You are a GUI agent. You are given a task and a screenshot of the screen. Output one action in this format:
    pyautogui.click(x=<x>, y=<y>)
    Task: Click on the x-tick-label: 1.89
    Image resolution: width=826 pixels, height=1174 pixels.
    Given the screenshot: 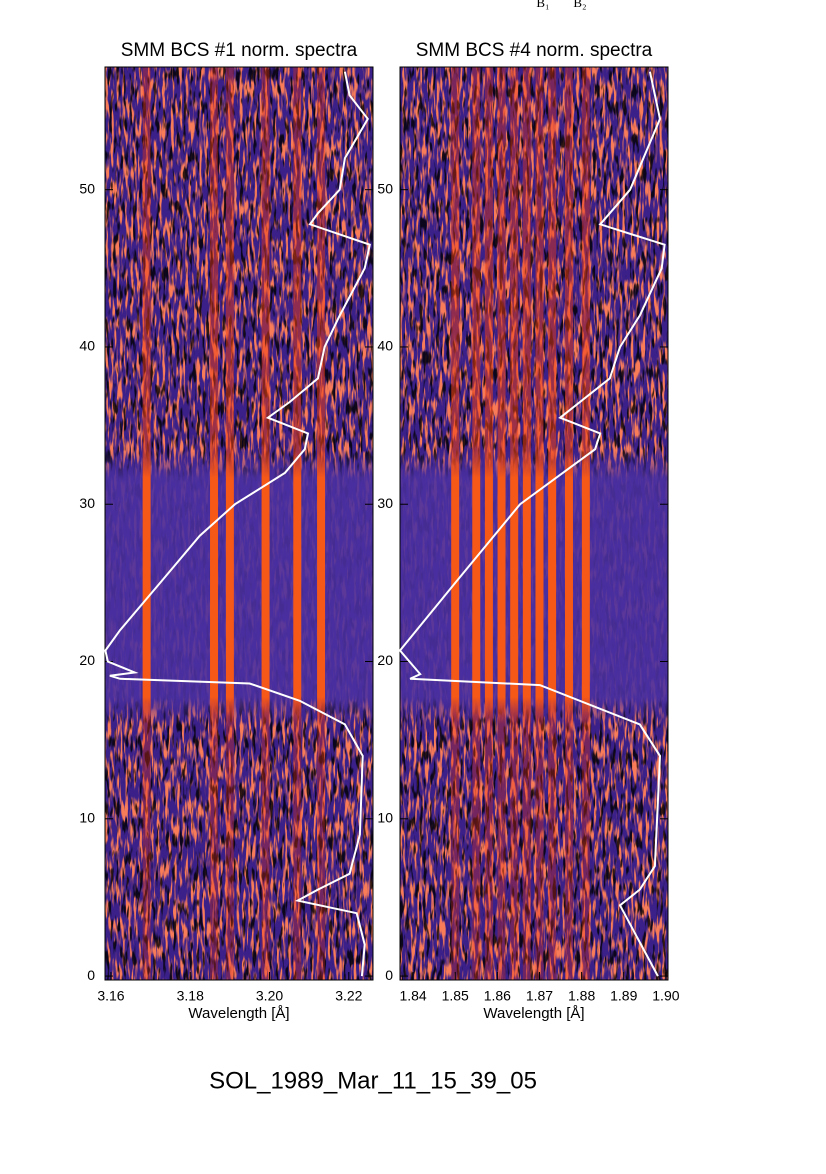 What is the action you would take?
    pyautogui.click(x=623, y=996)
    